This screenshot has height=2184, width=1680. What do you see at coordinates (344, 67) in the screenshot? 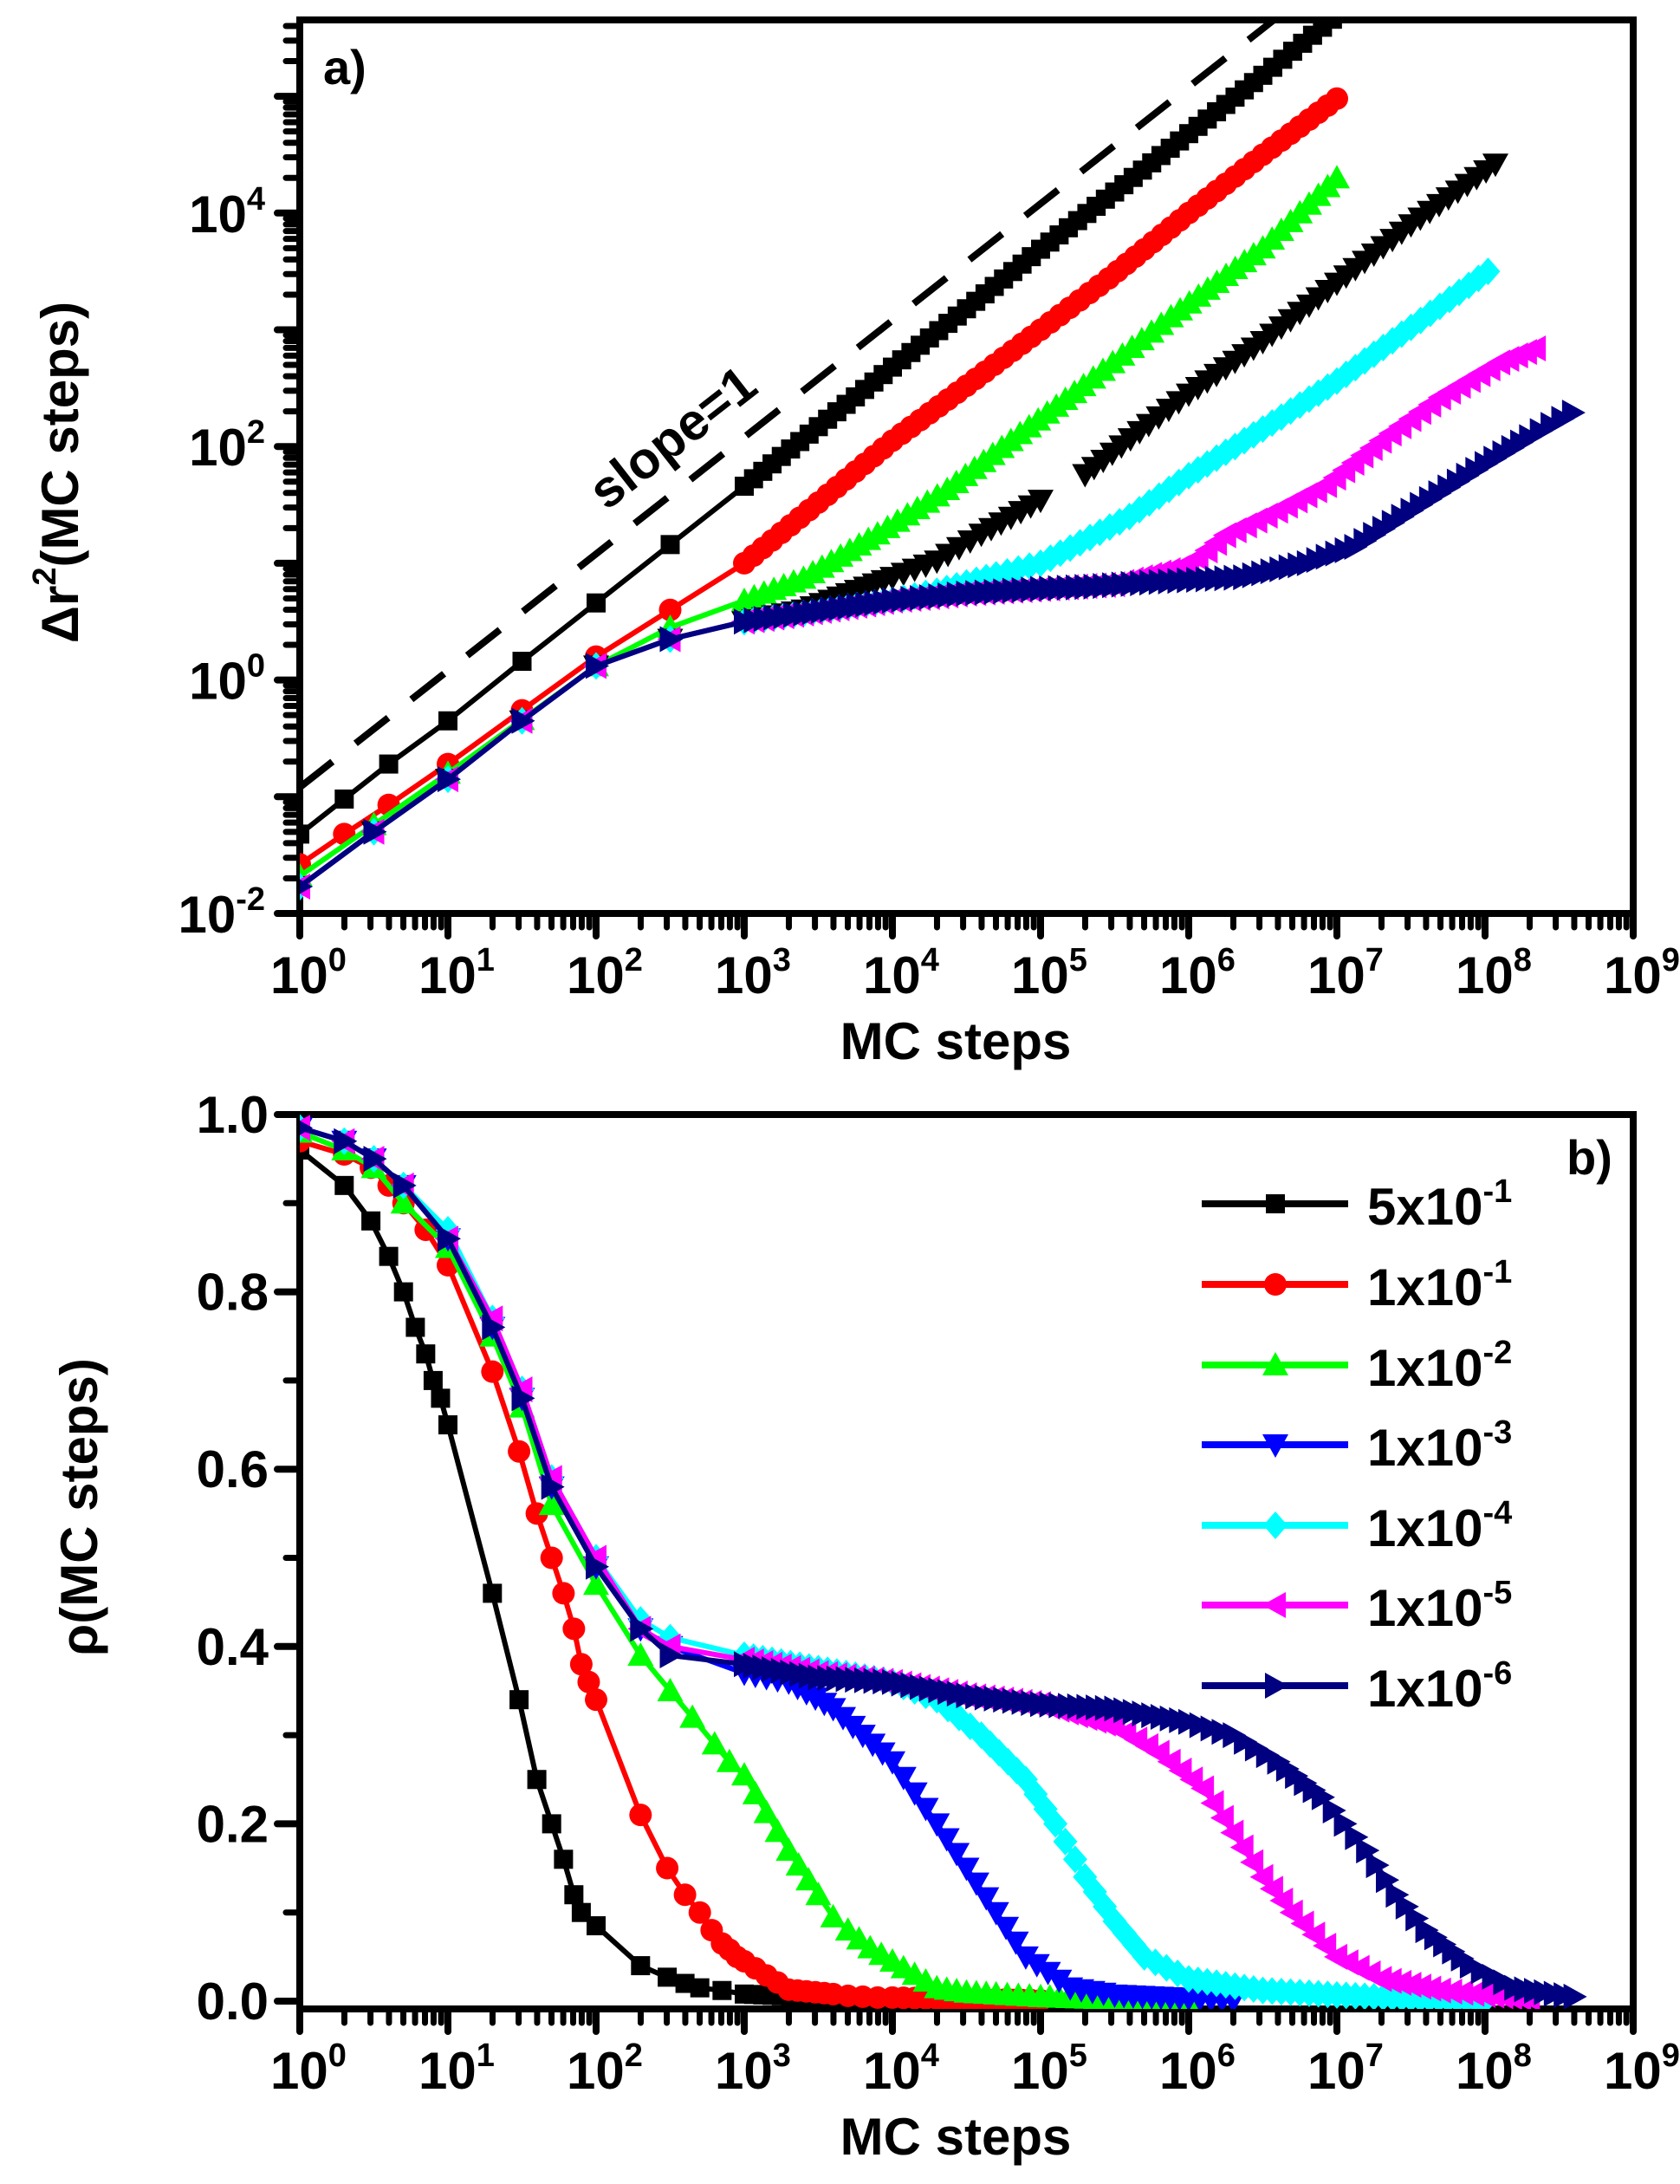
I see `panel-label: a)` at bounding box center [344, 67].